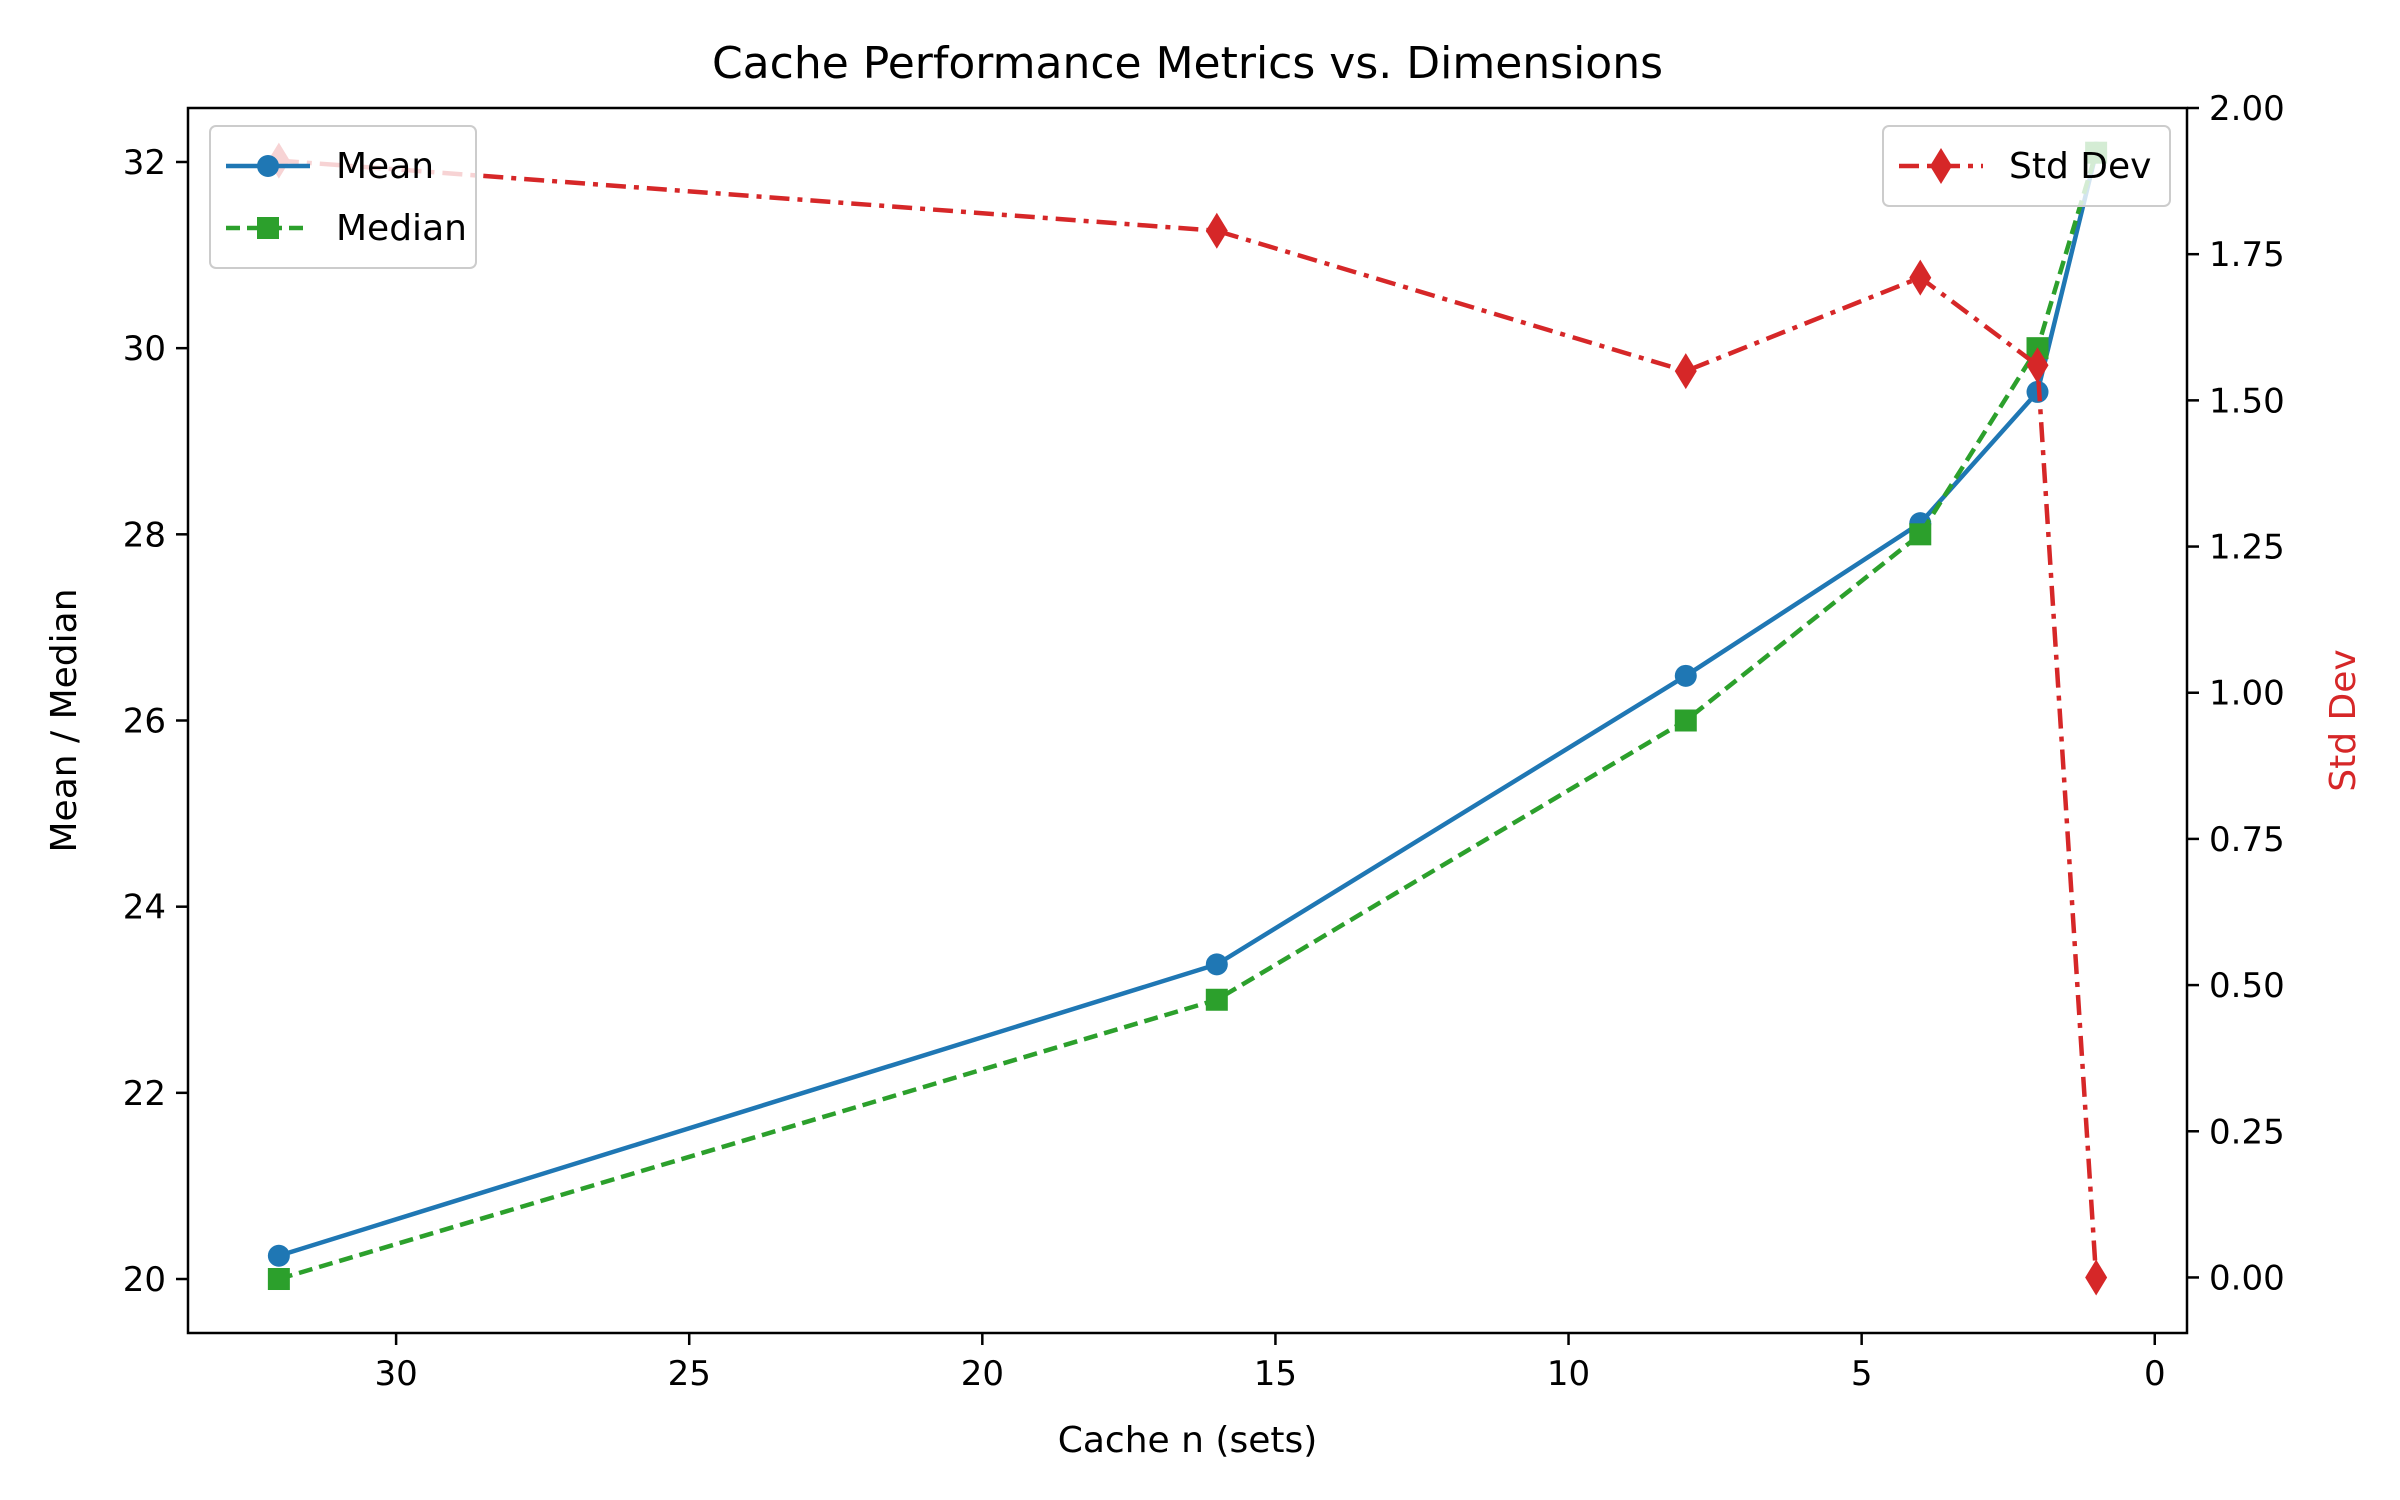  What do you see at coordinates (2247, 840) in the screenshot?
I see `y2-tick-label: 0.75` at bounding box center [2247, 840].